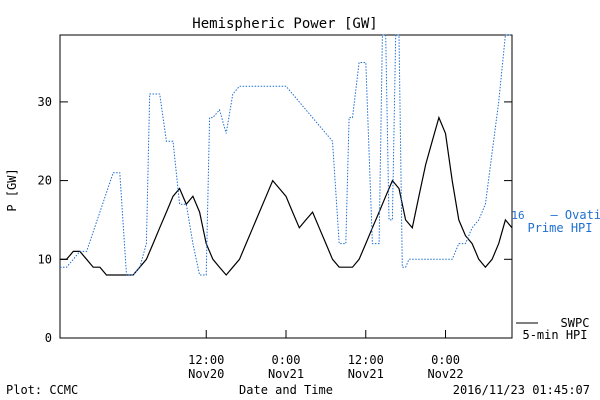 This screenshot has height=400, width=600. I want to click on swpc-legend-line1: SWPC, so click(575, 323).